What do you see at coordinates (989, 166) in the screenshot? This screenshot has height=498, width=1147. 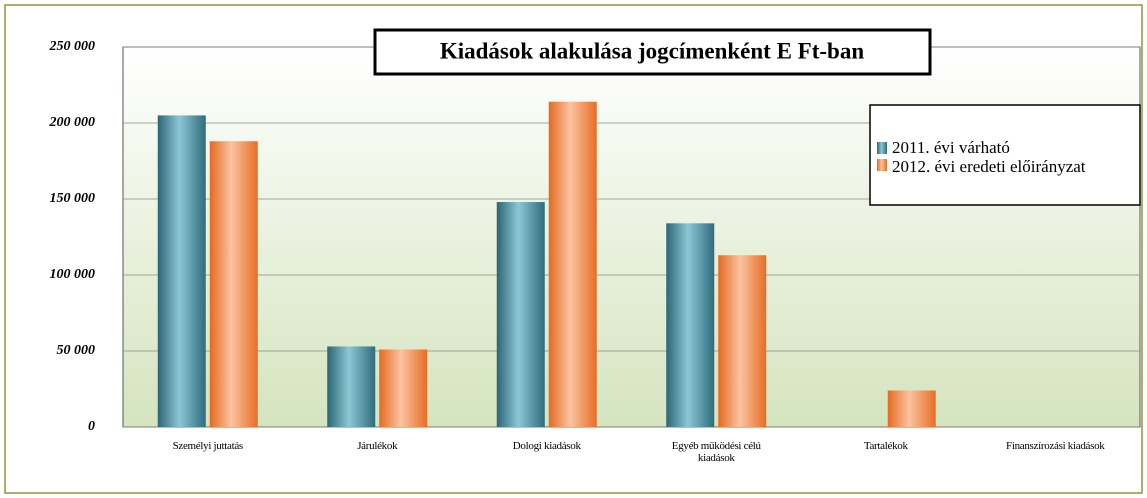 I see `legend-label: 2012. évi eredeti előirányzat` at bounding box center [989, 166].